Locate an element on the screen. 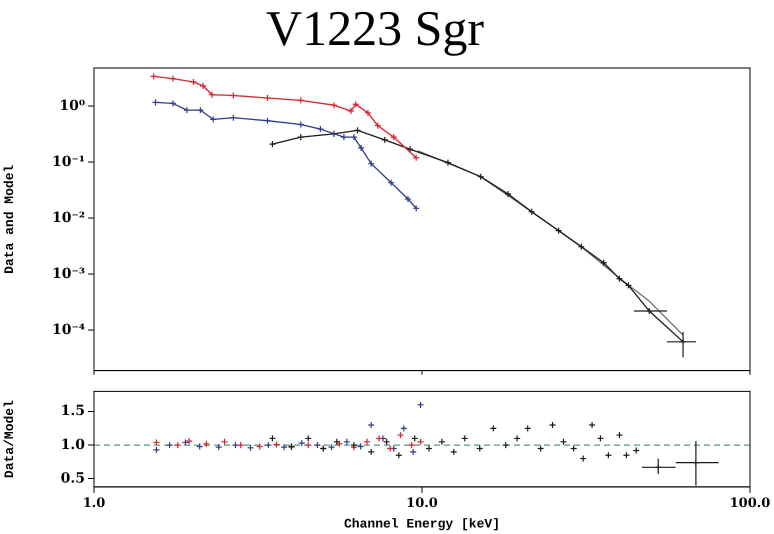  y-tick-label: 1.5 is located at coordinates (72, 411).